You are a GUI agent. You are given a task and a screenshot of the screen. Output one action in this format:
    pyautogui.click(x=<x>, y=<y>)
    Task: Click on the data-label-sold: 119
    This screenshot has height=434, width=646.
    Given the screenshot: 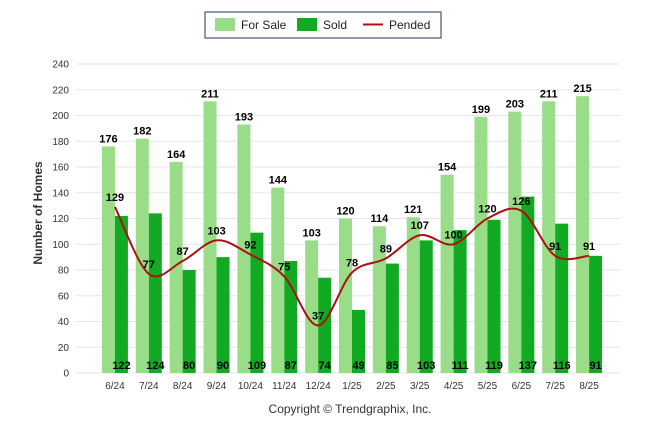 What is the action you would take?
    pyautogui.click(x=494, y=366)
    